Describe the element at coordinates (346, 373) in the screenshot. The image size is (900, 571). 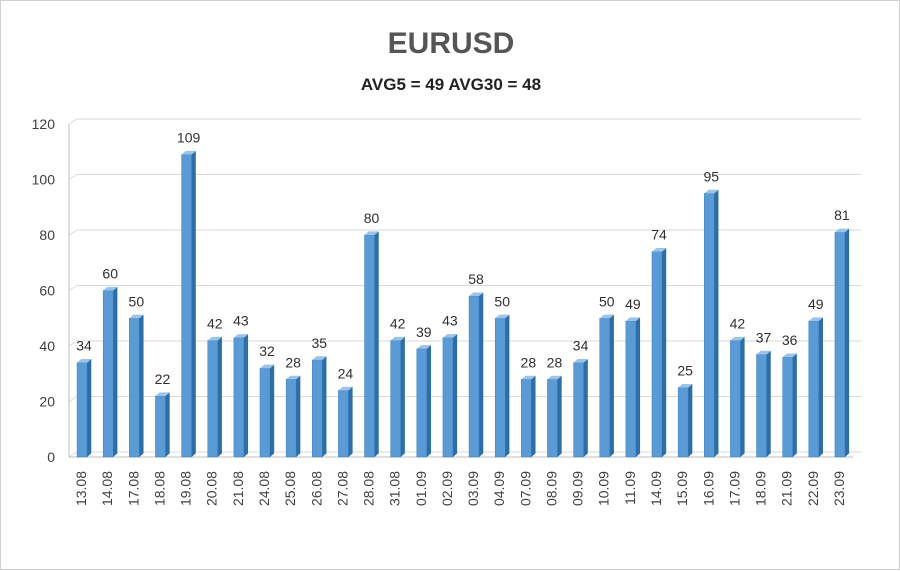
I see `data-label: 24` at that location.